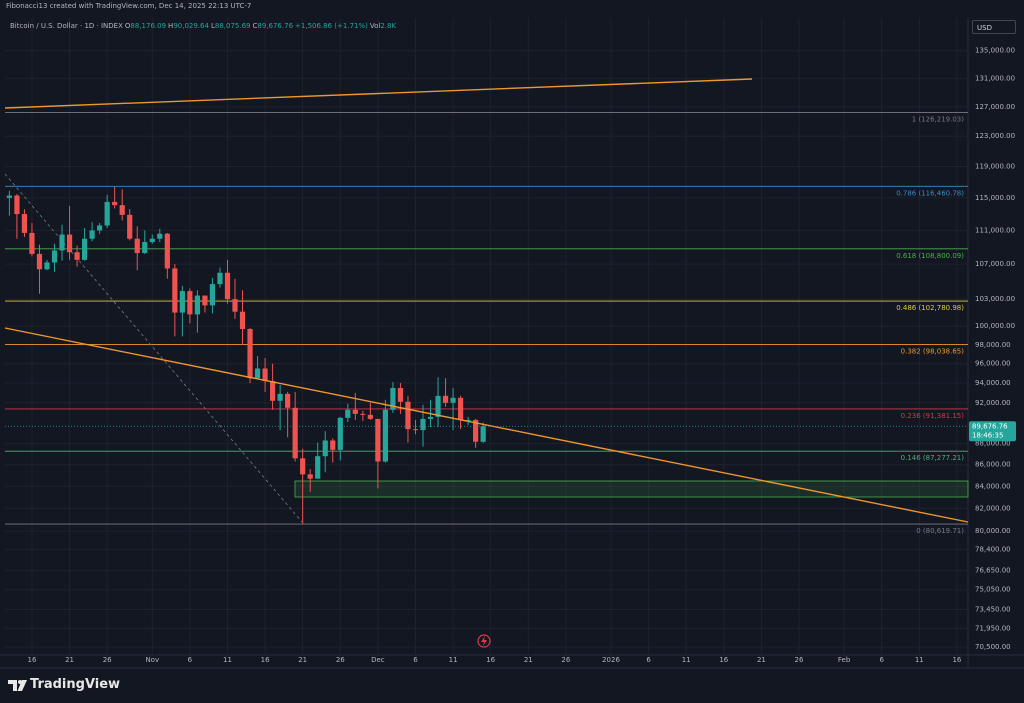  Describe the element at coordinates (993, 486) in the screenshot. I see `y-tick-label: 84,000.00` at that location.